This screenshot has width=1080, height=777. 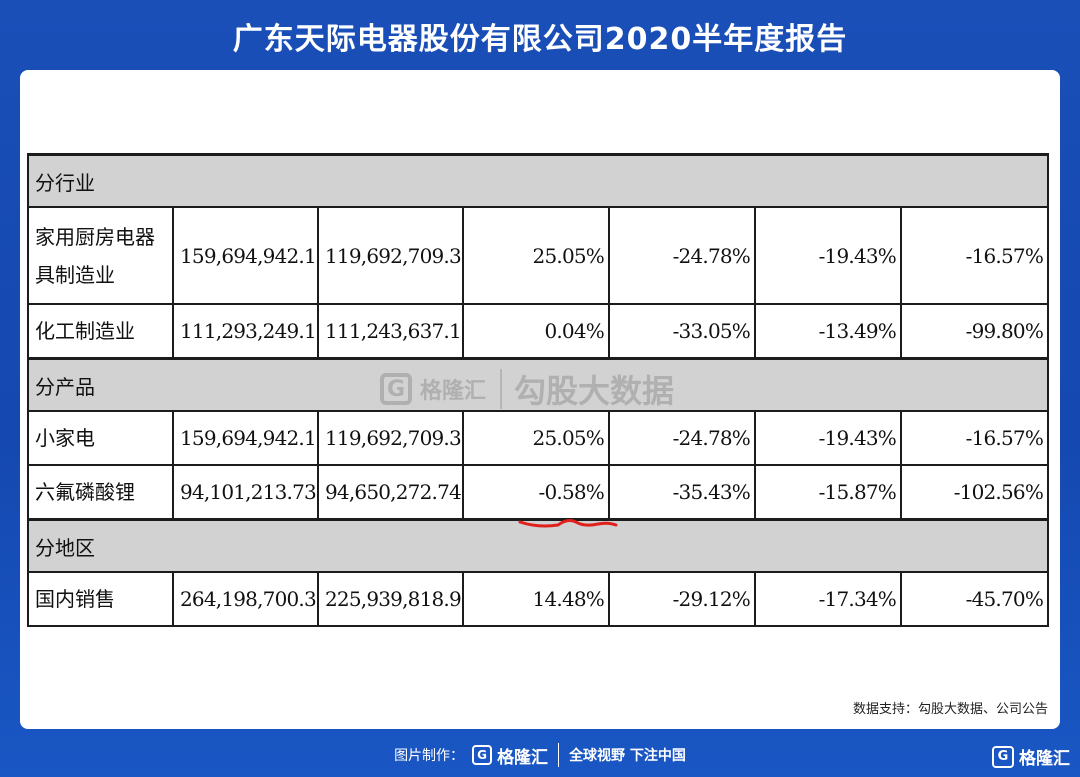 What do you see at coordinates (974, 331) in the screenshot?
I see `cell-value: -99.80%` at bounding box center [974, 331].